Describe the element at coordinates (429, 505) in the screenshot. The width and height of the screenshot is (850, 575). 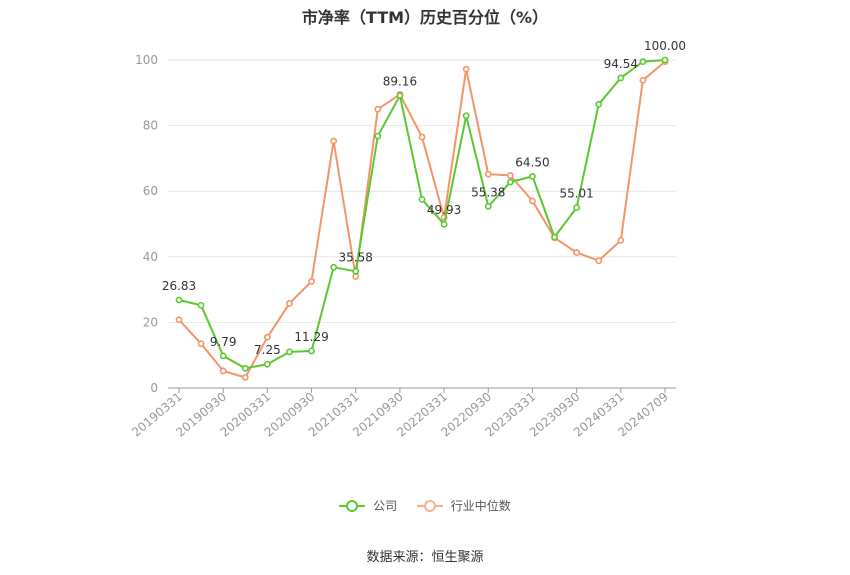
I see `legend-marker-industry-median-icon` at that location.